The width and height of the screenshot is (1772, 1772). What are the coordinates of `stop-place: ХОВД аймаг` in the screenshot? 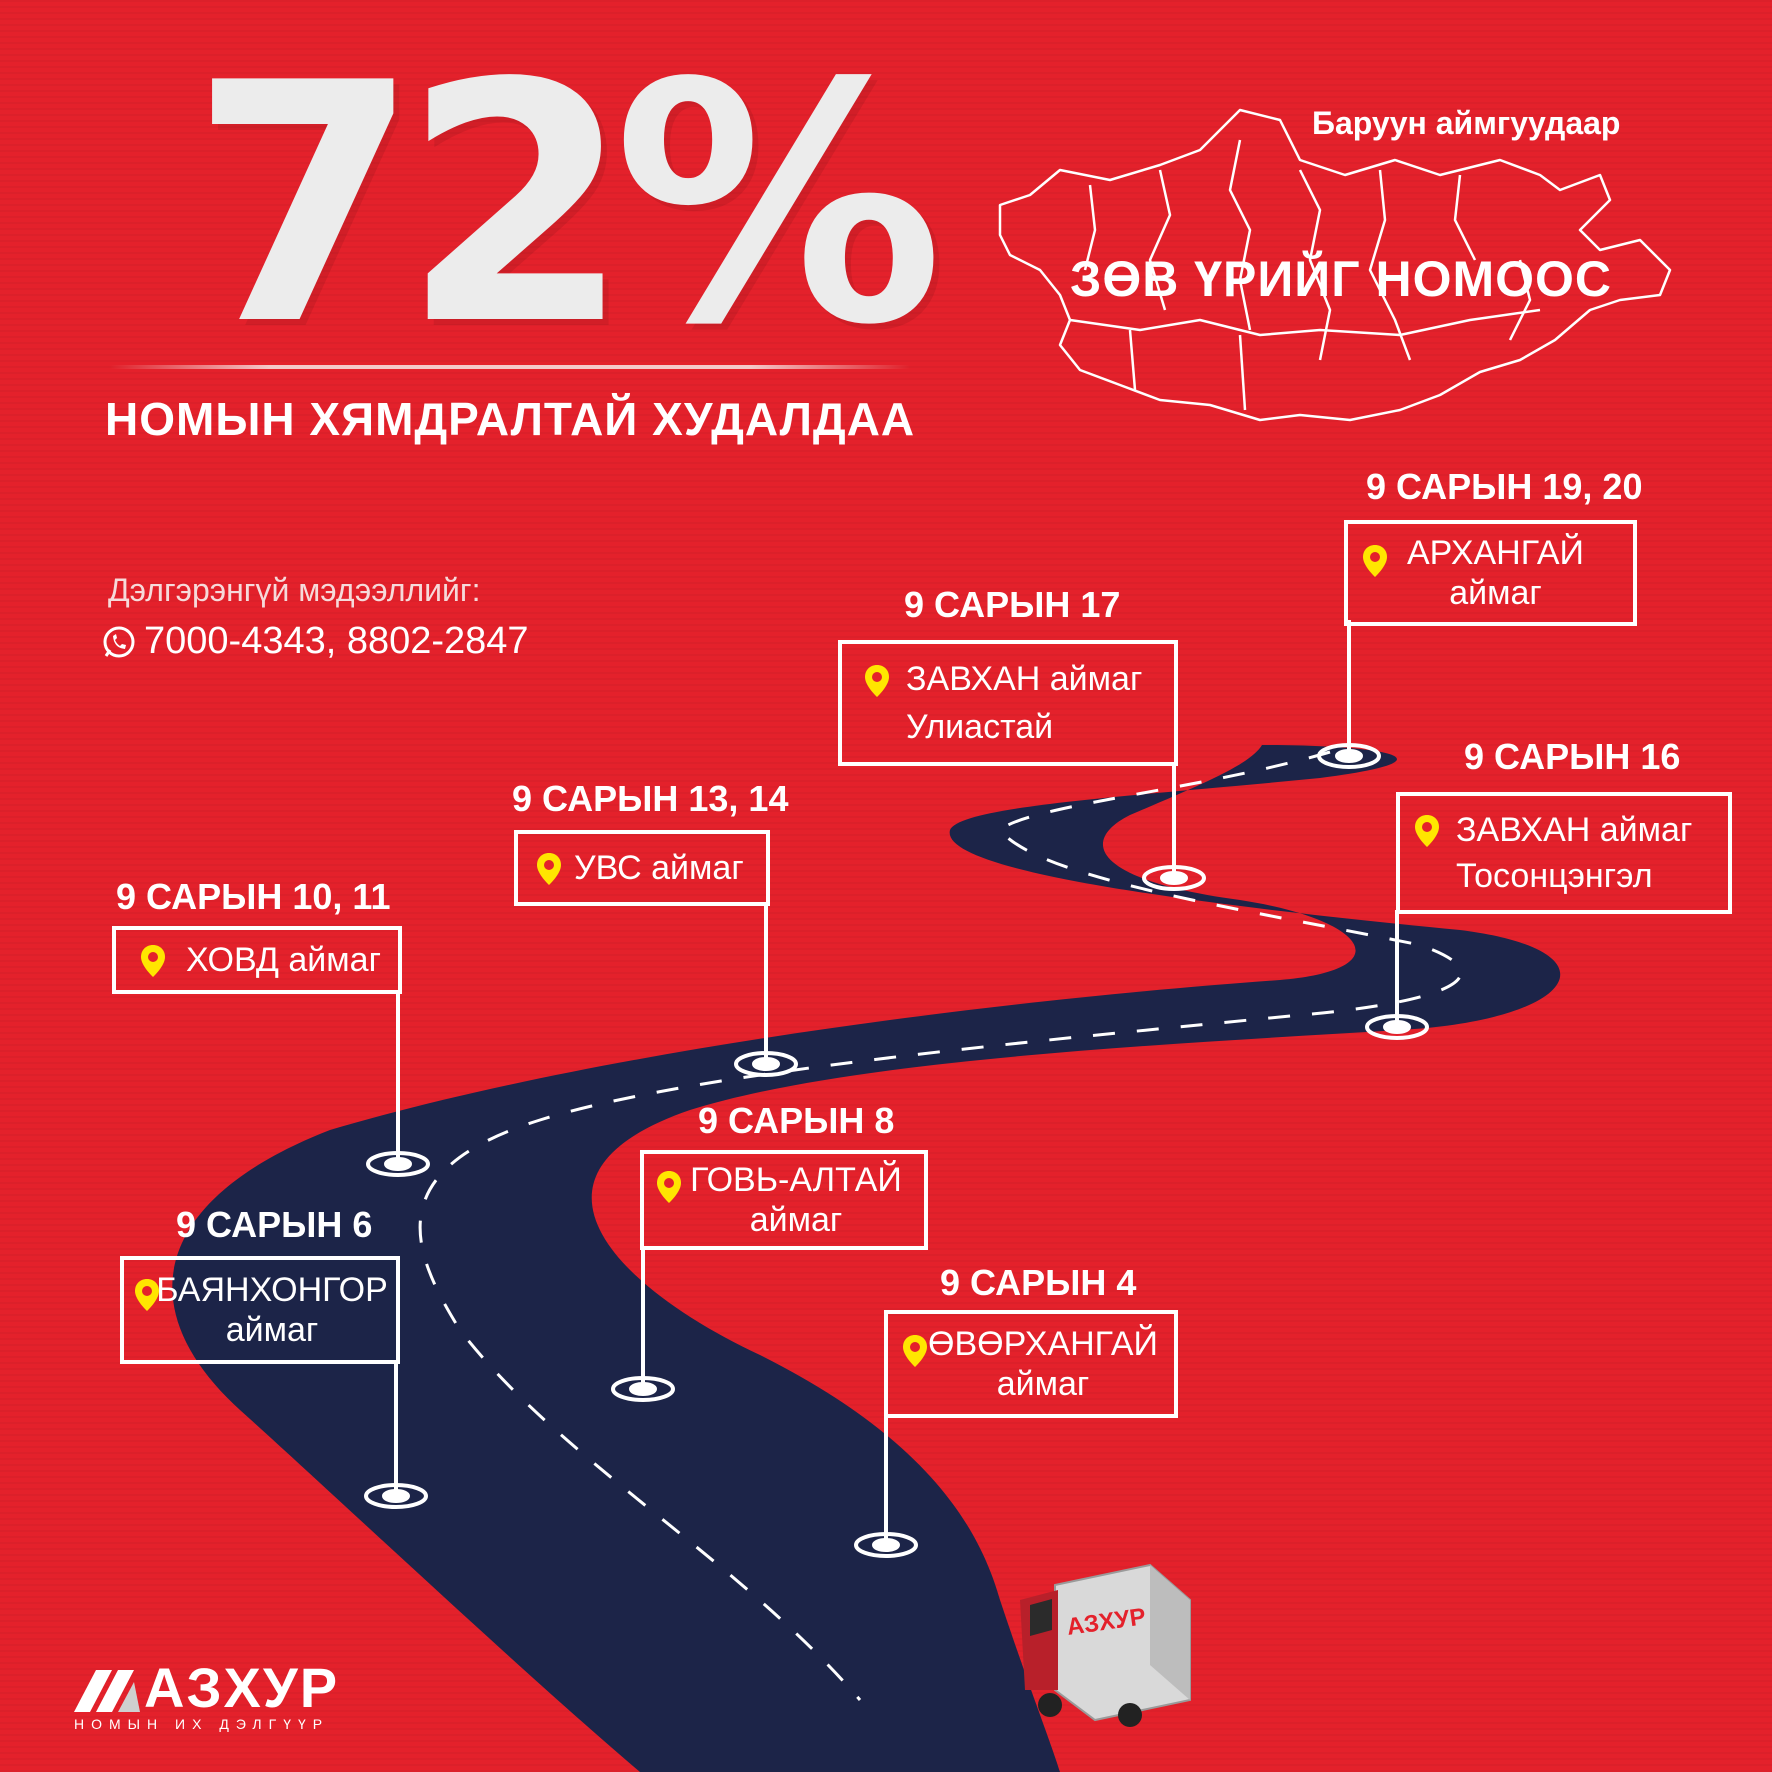 It's located at (283, 960).